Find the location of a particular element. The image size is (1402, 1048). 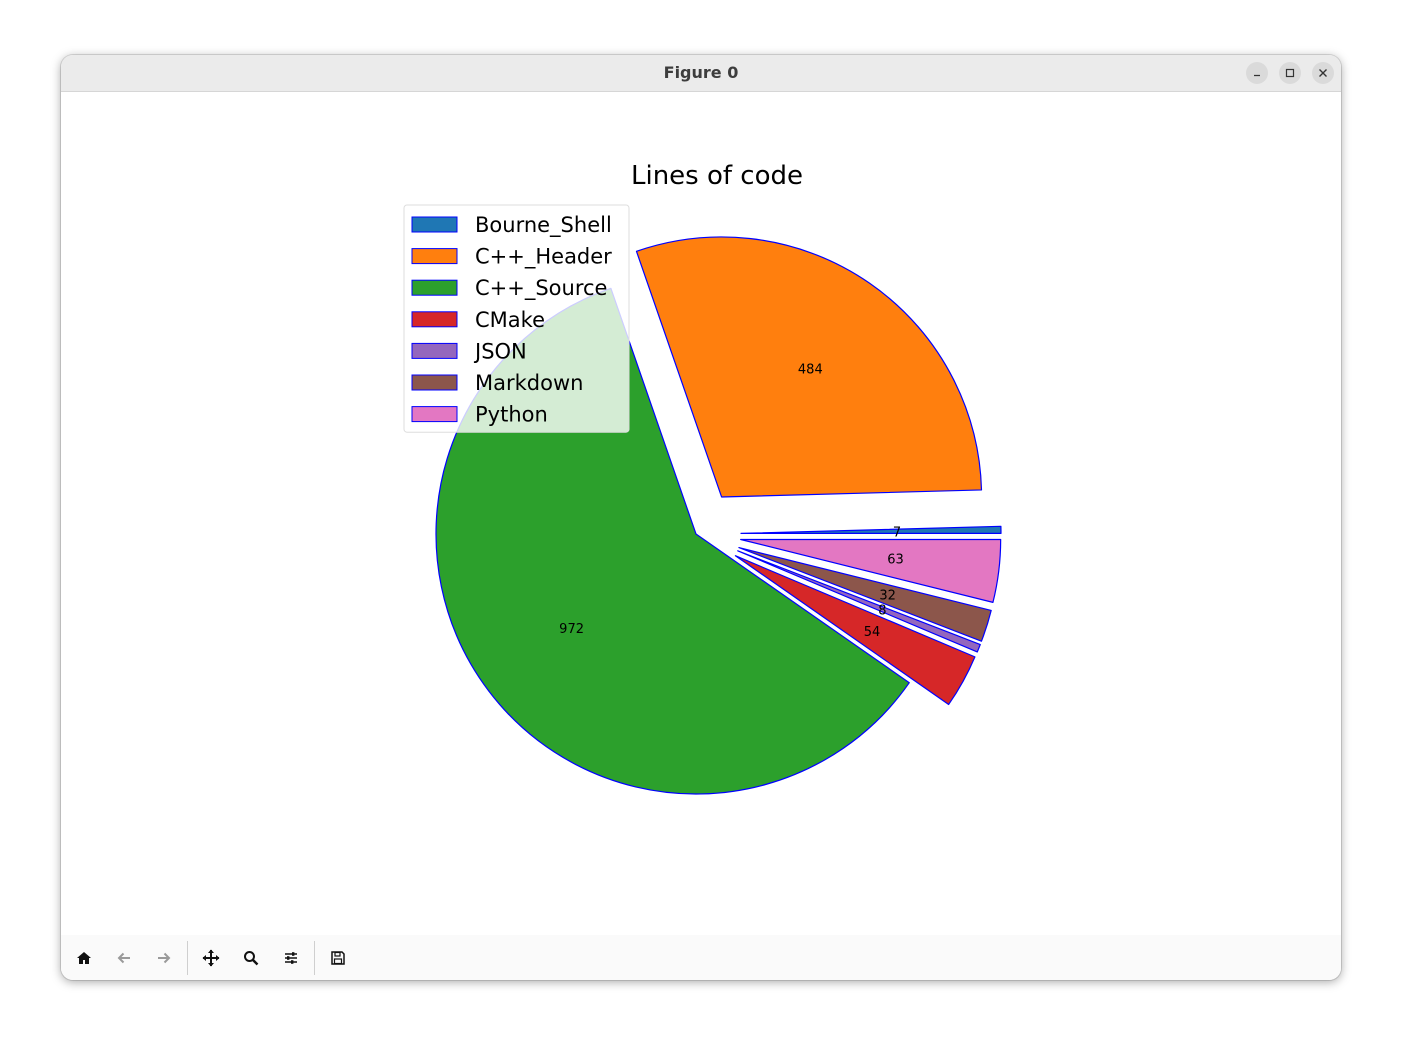

slice-value-label: 484 is located at coordinates (810, 370).